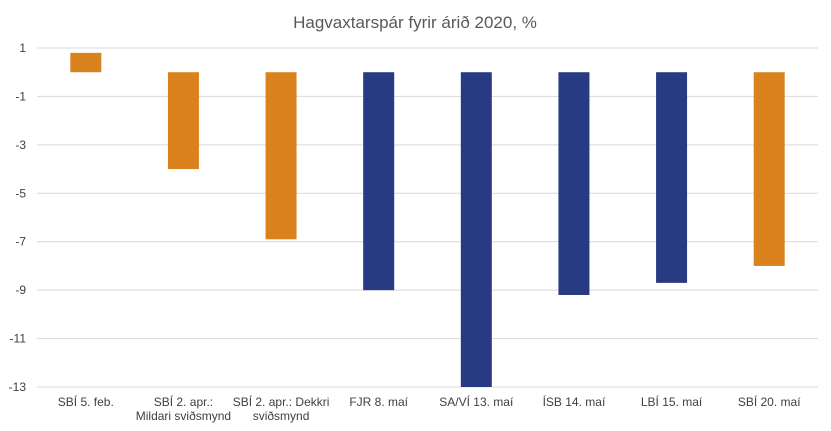  I want to click on category-label: ÍSB 14. maí, so click(574, 401).